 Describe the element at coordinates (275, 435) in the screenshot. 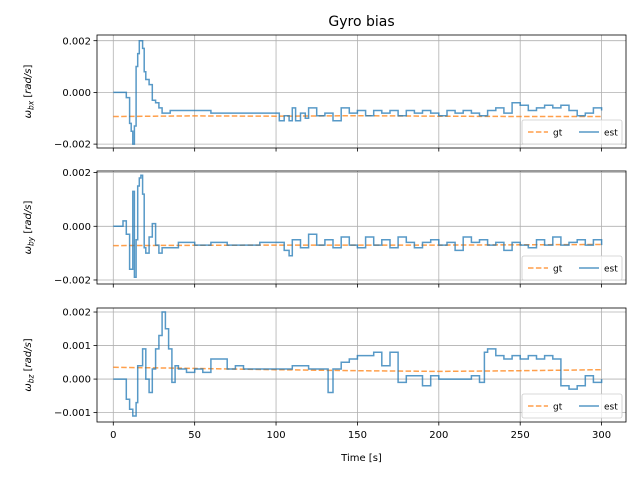

I see `x-tick-label: 100` at that location.